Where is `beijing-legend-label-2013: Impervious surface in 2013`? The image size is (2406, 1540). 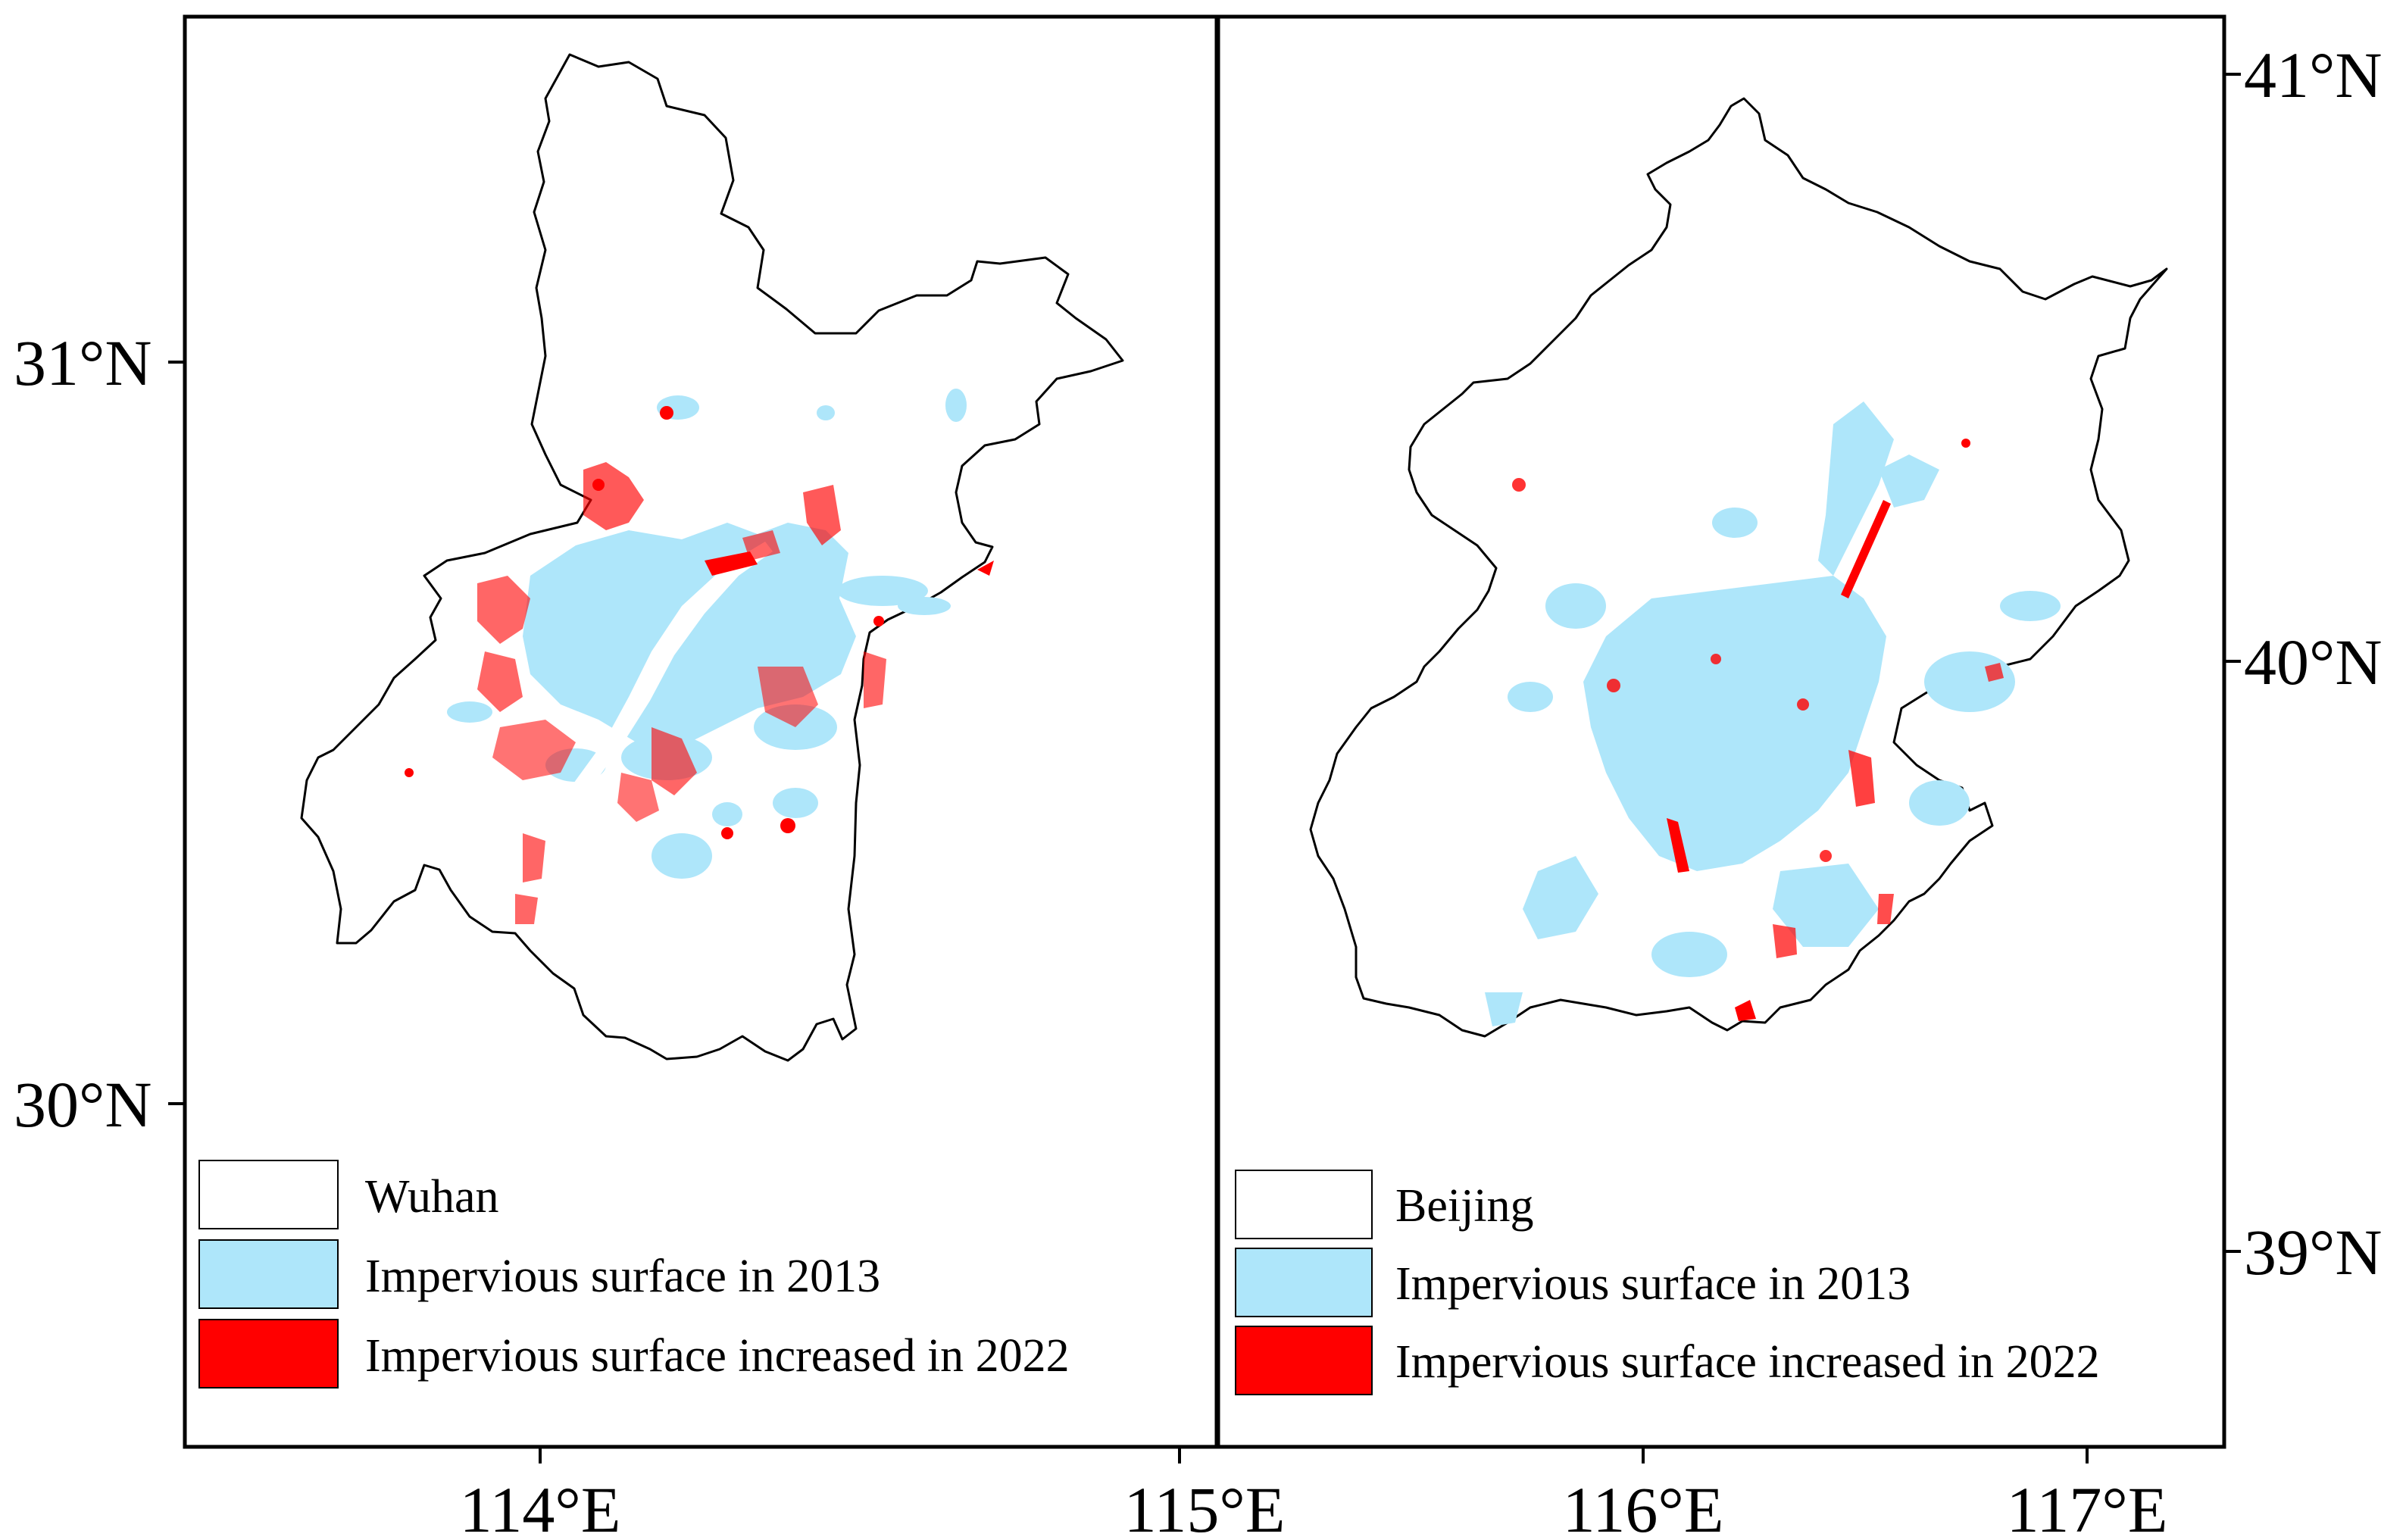
beijing-legend-label-2013: Impervious surface in 2013 is located at coordinates (1653, 1284).